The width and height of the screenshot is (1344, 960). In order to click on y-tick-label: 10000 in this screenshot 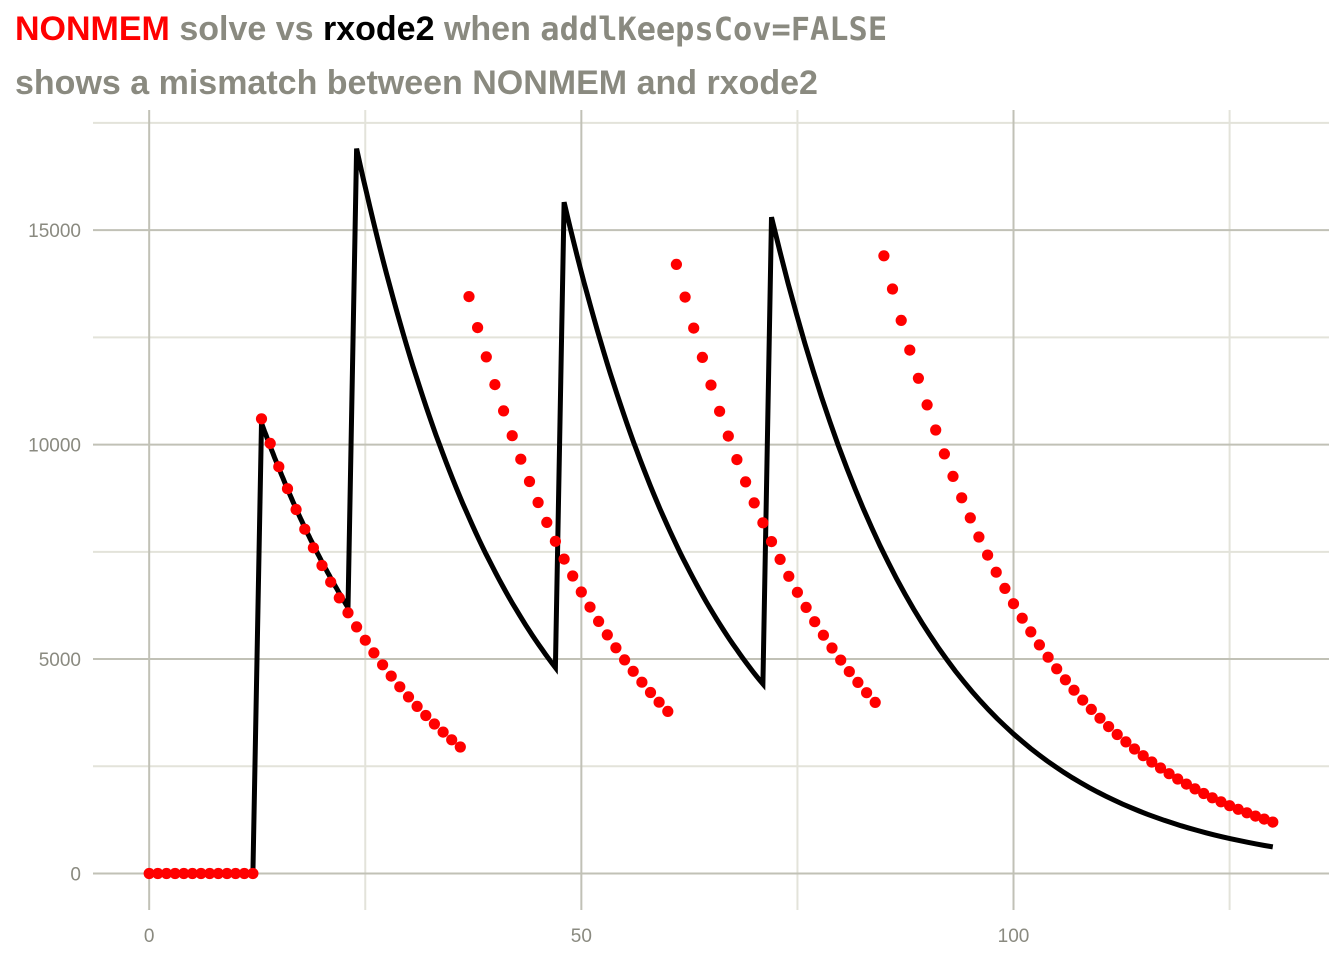, I will do `click(54, 446)`.